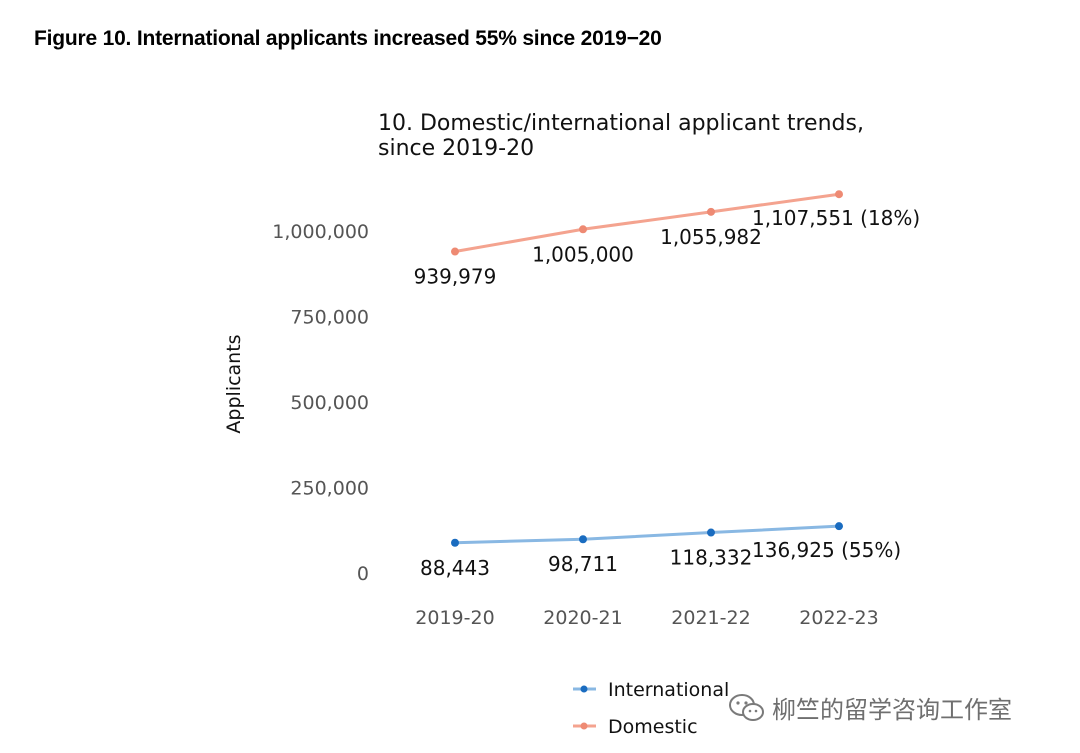 The width and height of the screenshot is (1080, 753). Describe the element at coordinates (826, 550) in the screenshot. I see `international-data-label: 136,925 (55%)` at that location.